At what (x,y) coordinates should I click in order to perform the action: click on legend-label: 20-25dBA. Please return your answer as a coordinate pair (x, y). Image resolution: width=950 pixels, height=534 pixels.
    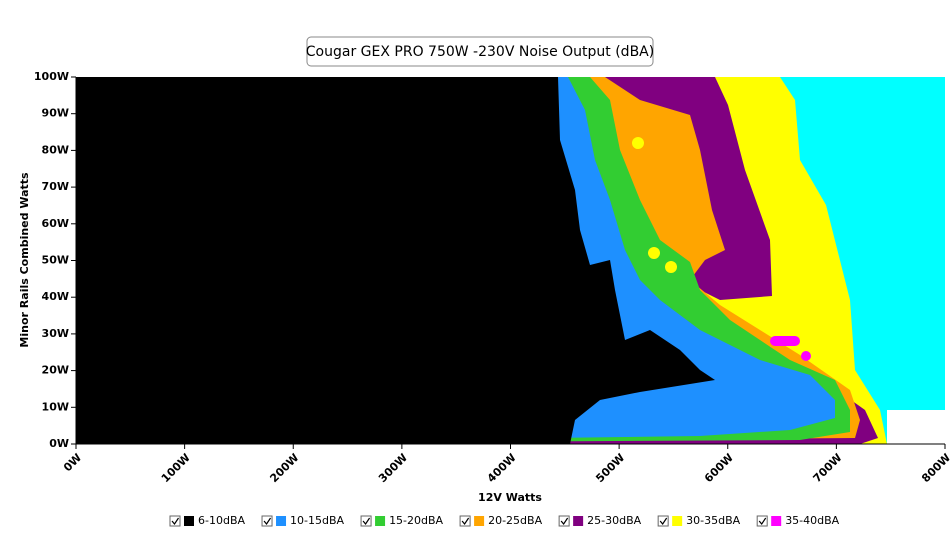
    Looking at the image, I should click on (515, 520).